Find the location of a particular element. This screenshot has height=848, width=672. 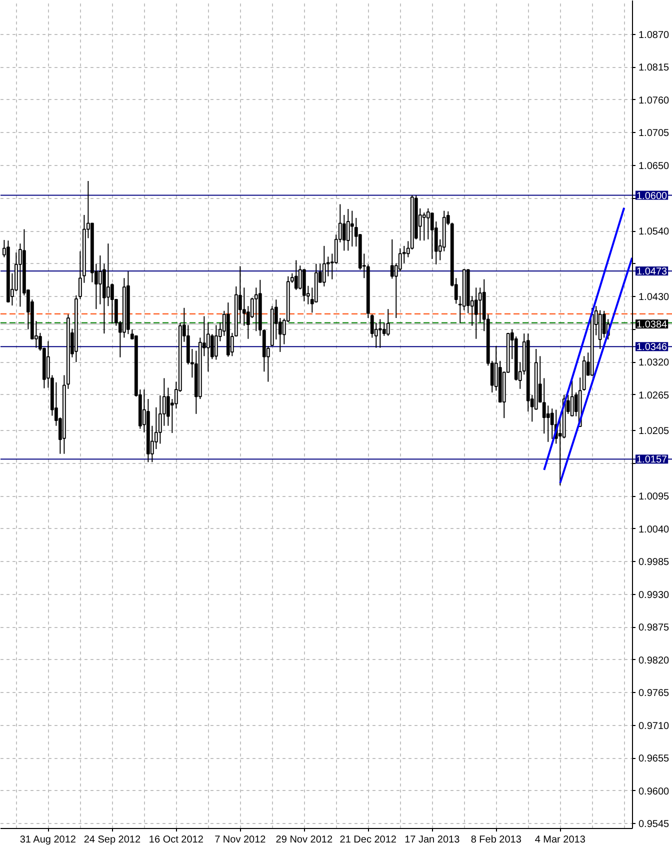

y-tick-label: 1.0760 is located at coordinates (654, 100).